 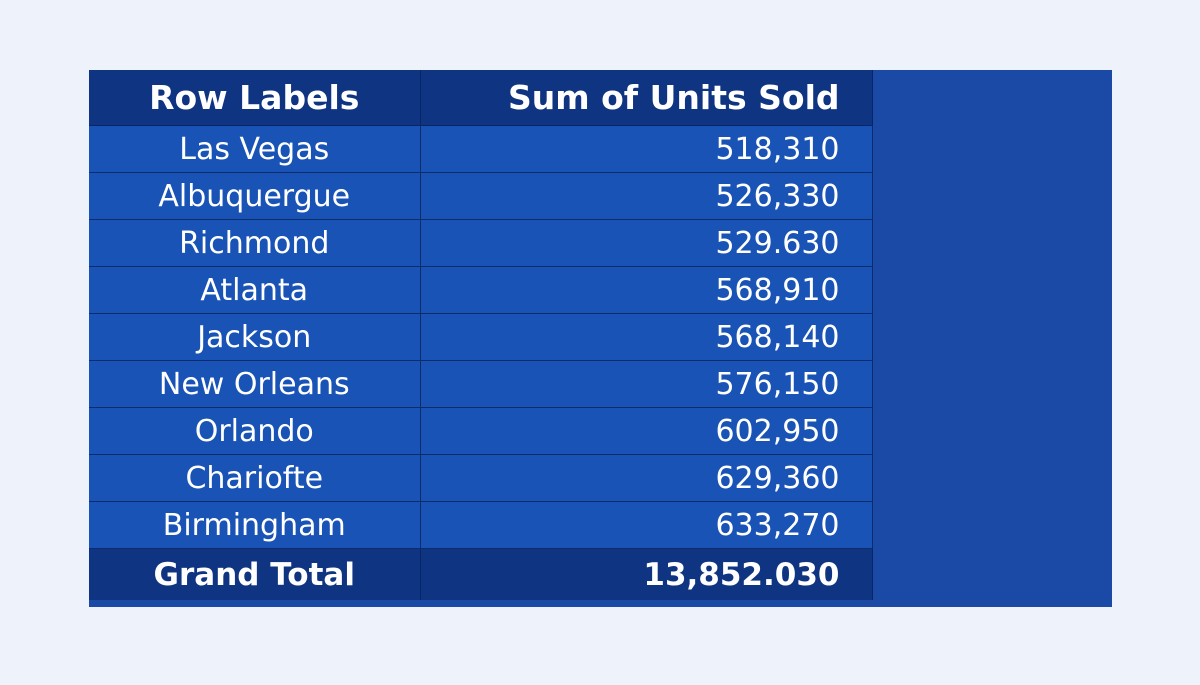 I want to click on row-label-cell: New Orleans, so click(x=255, y=384).